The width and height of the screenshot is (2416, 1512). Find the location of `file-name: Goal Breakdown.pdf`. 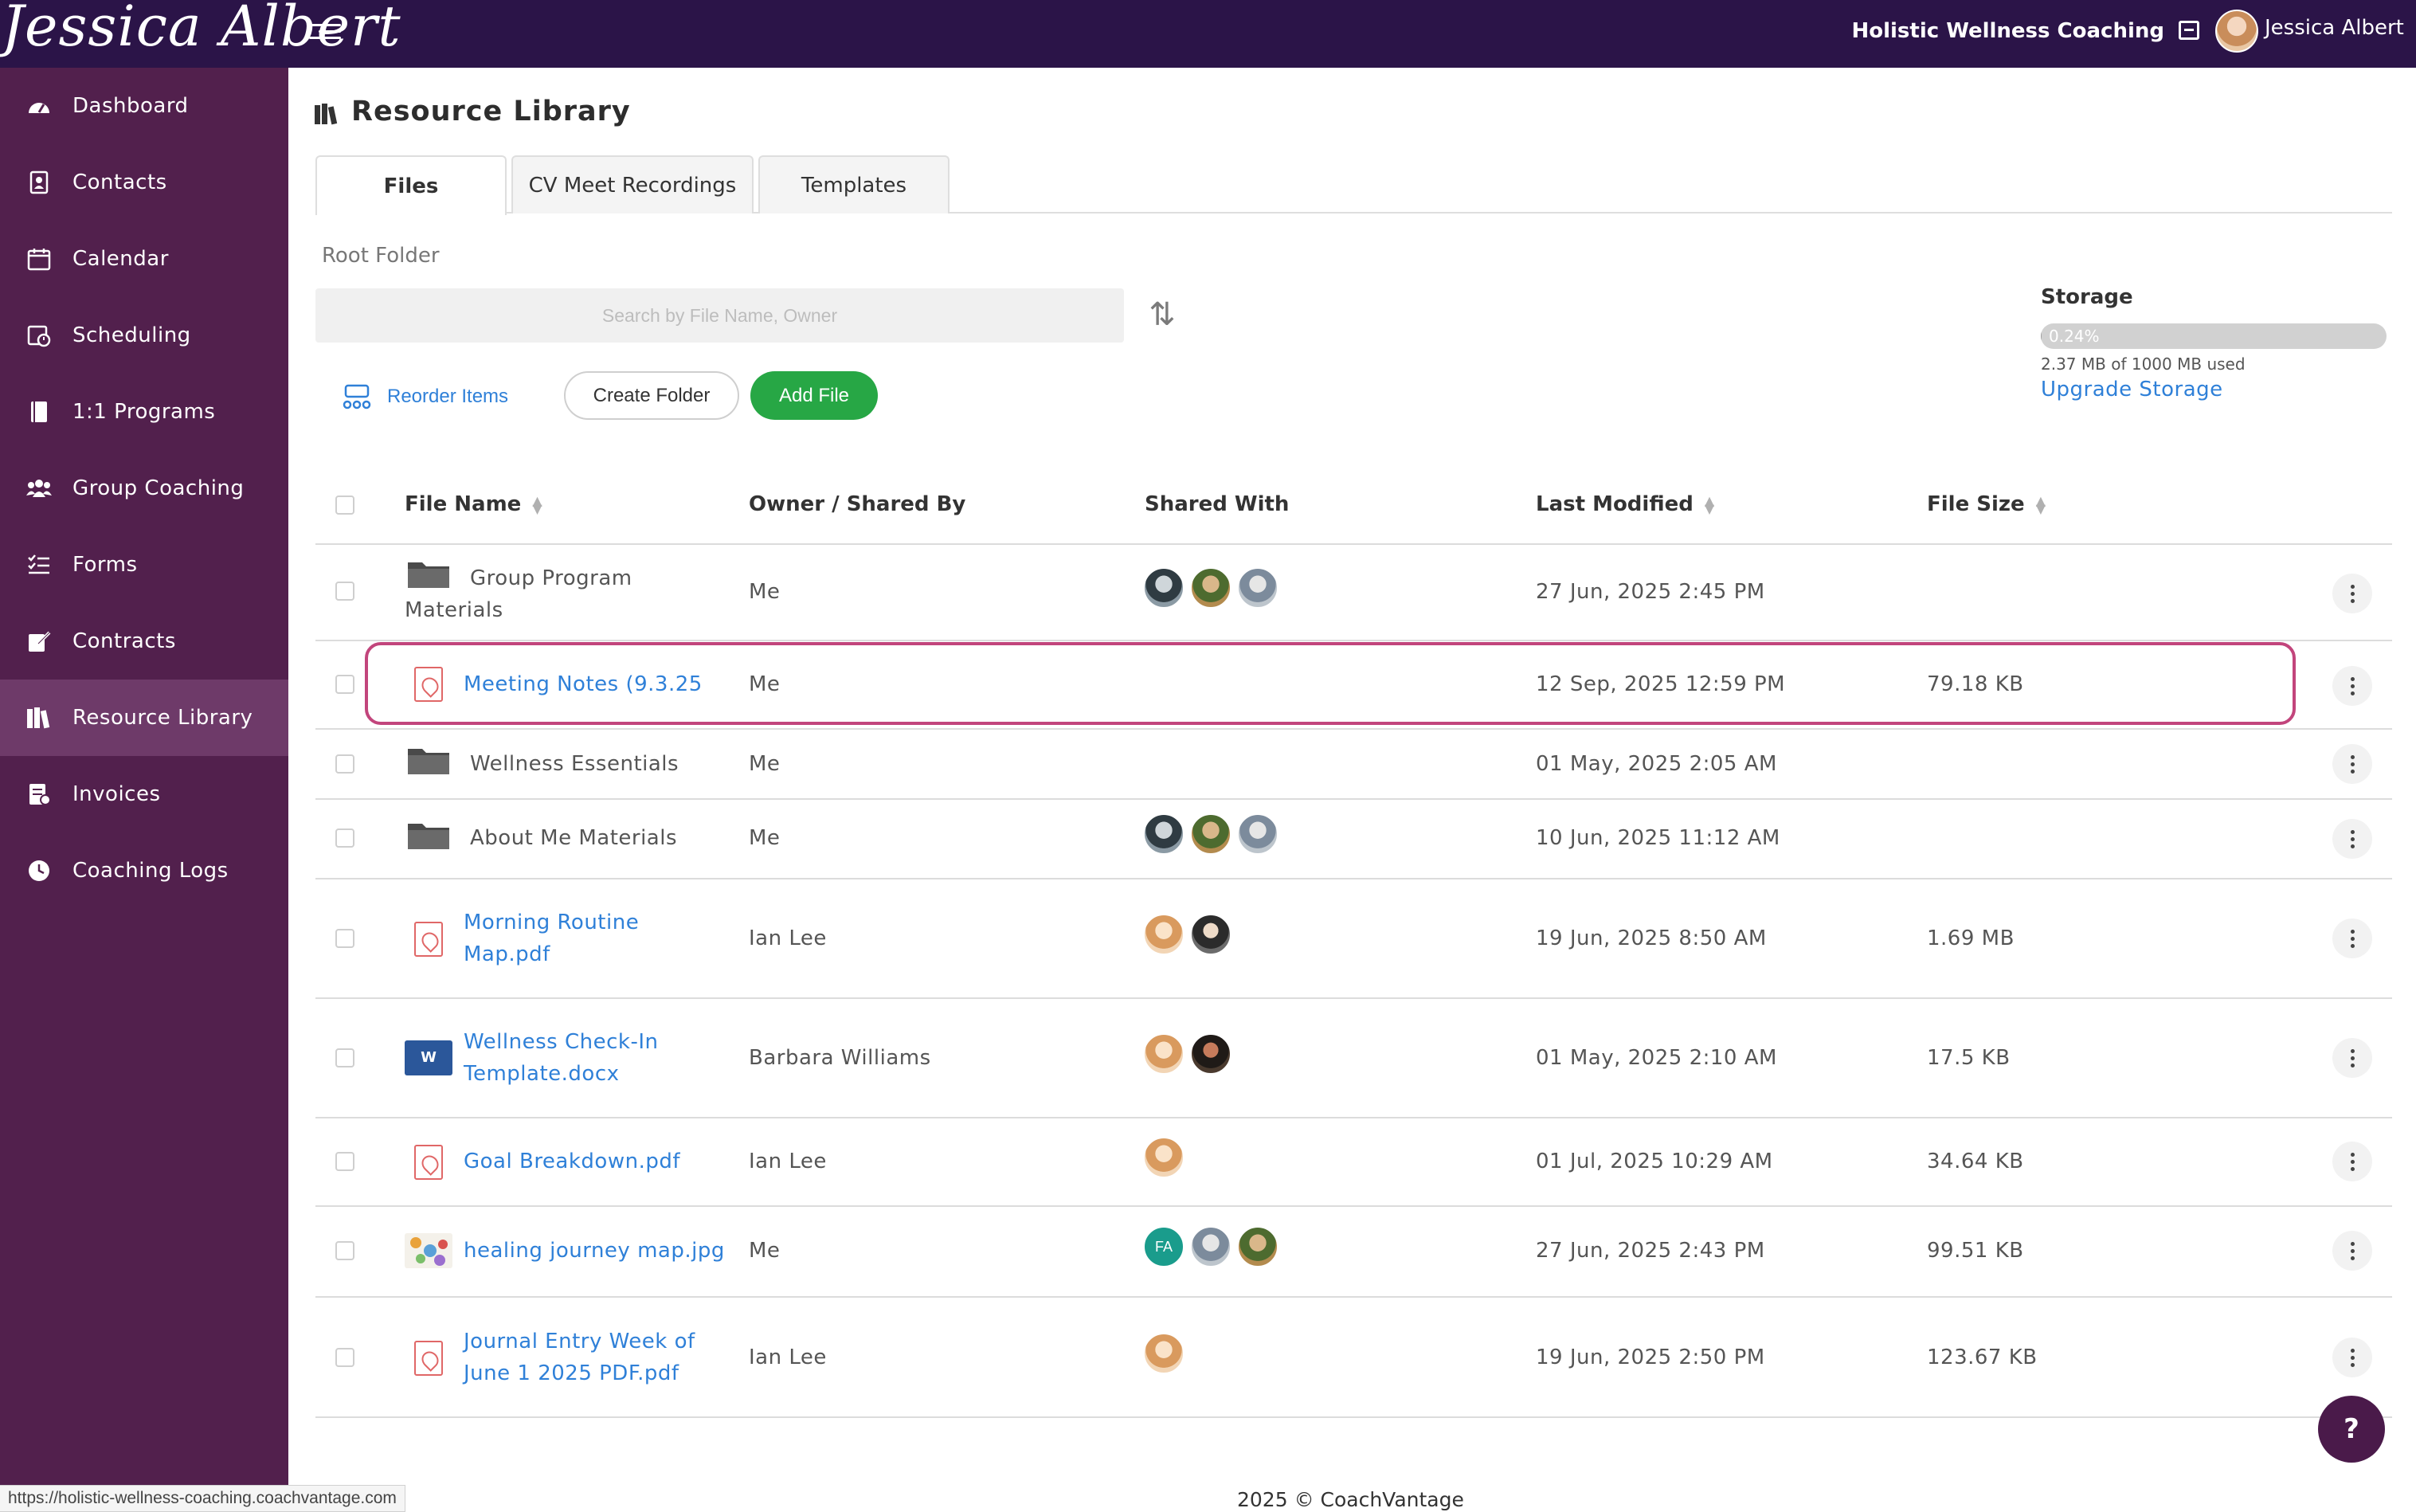

file-name: Goal Breakdown.pdf is located at coordinates (572, 1162).